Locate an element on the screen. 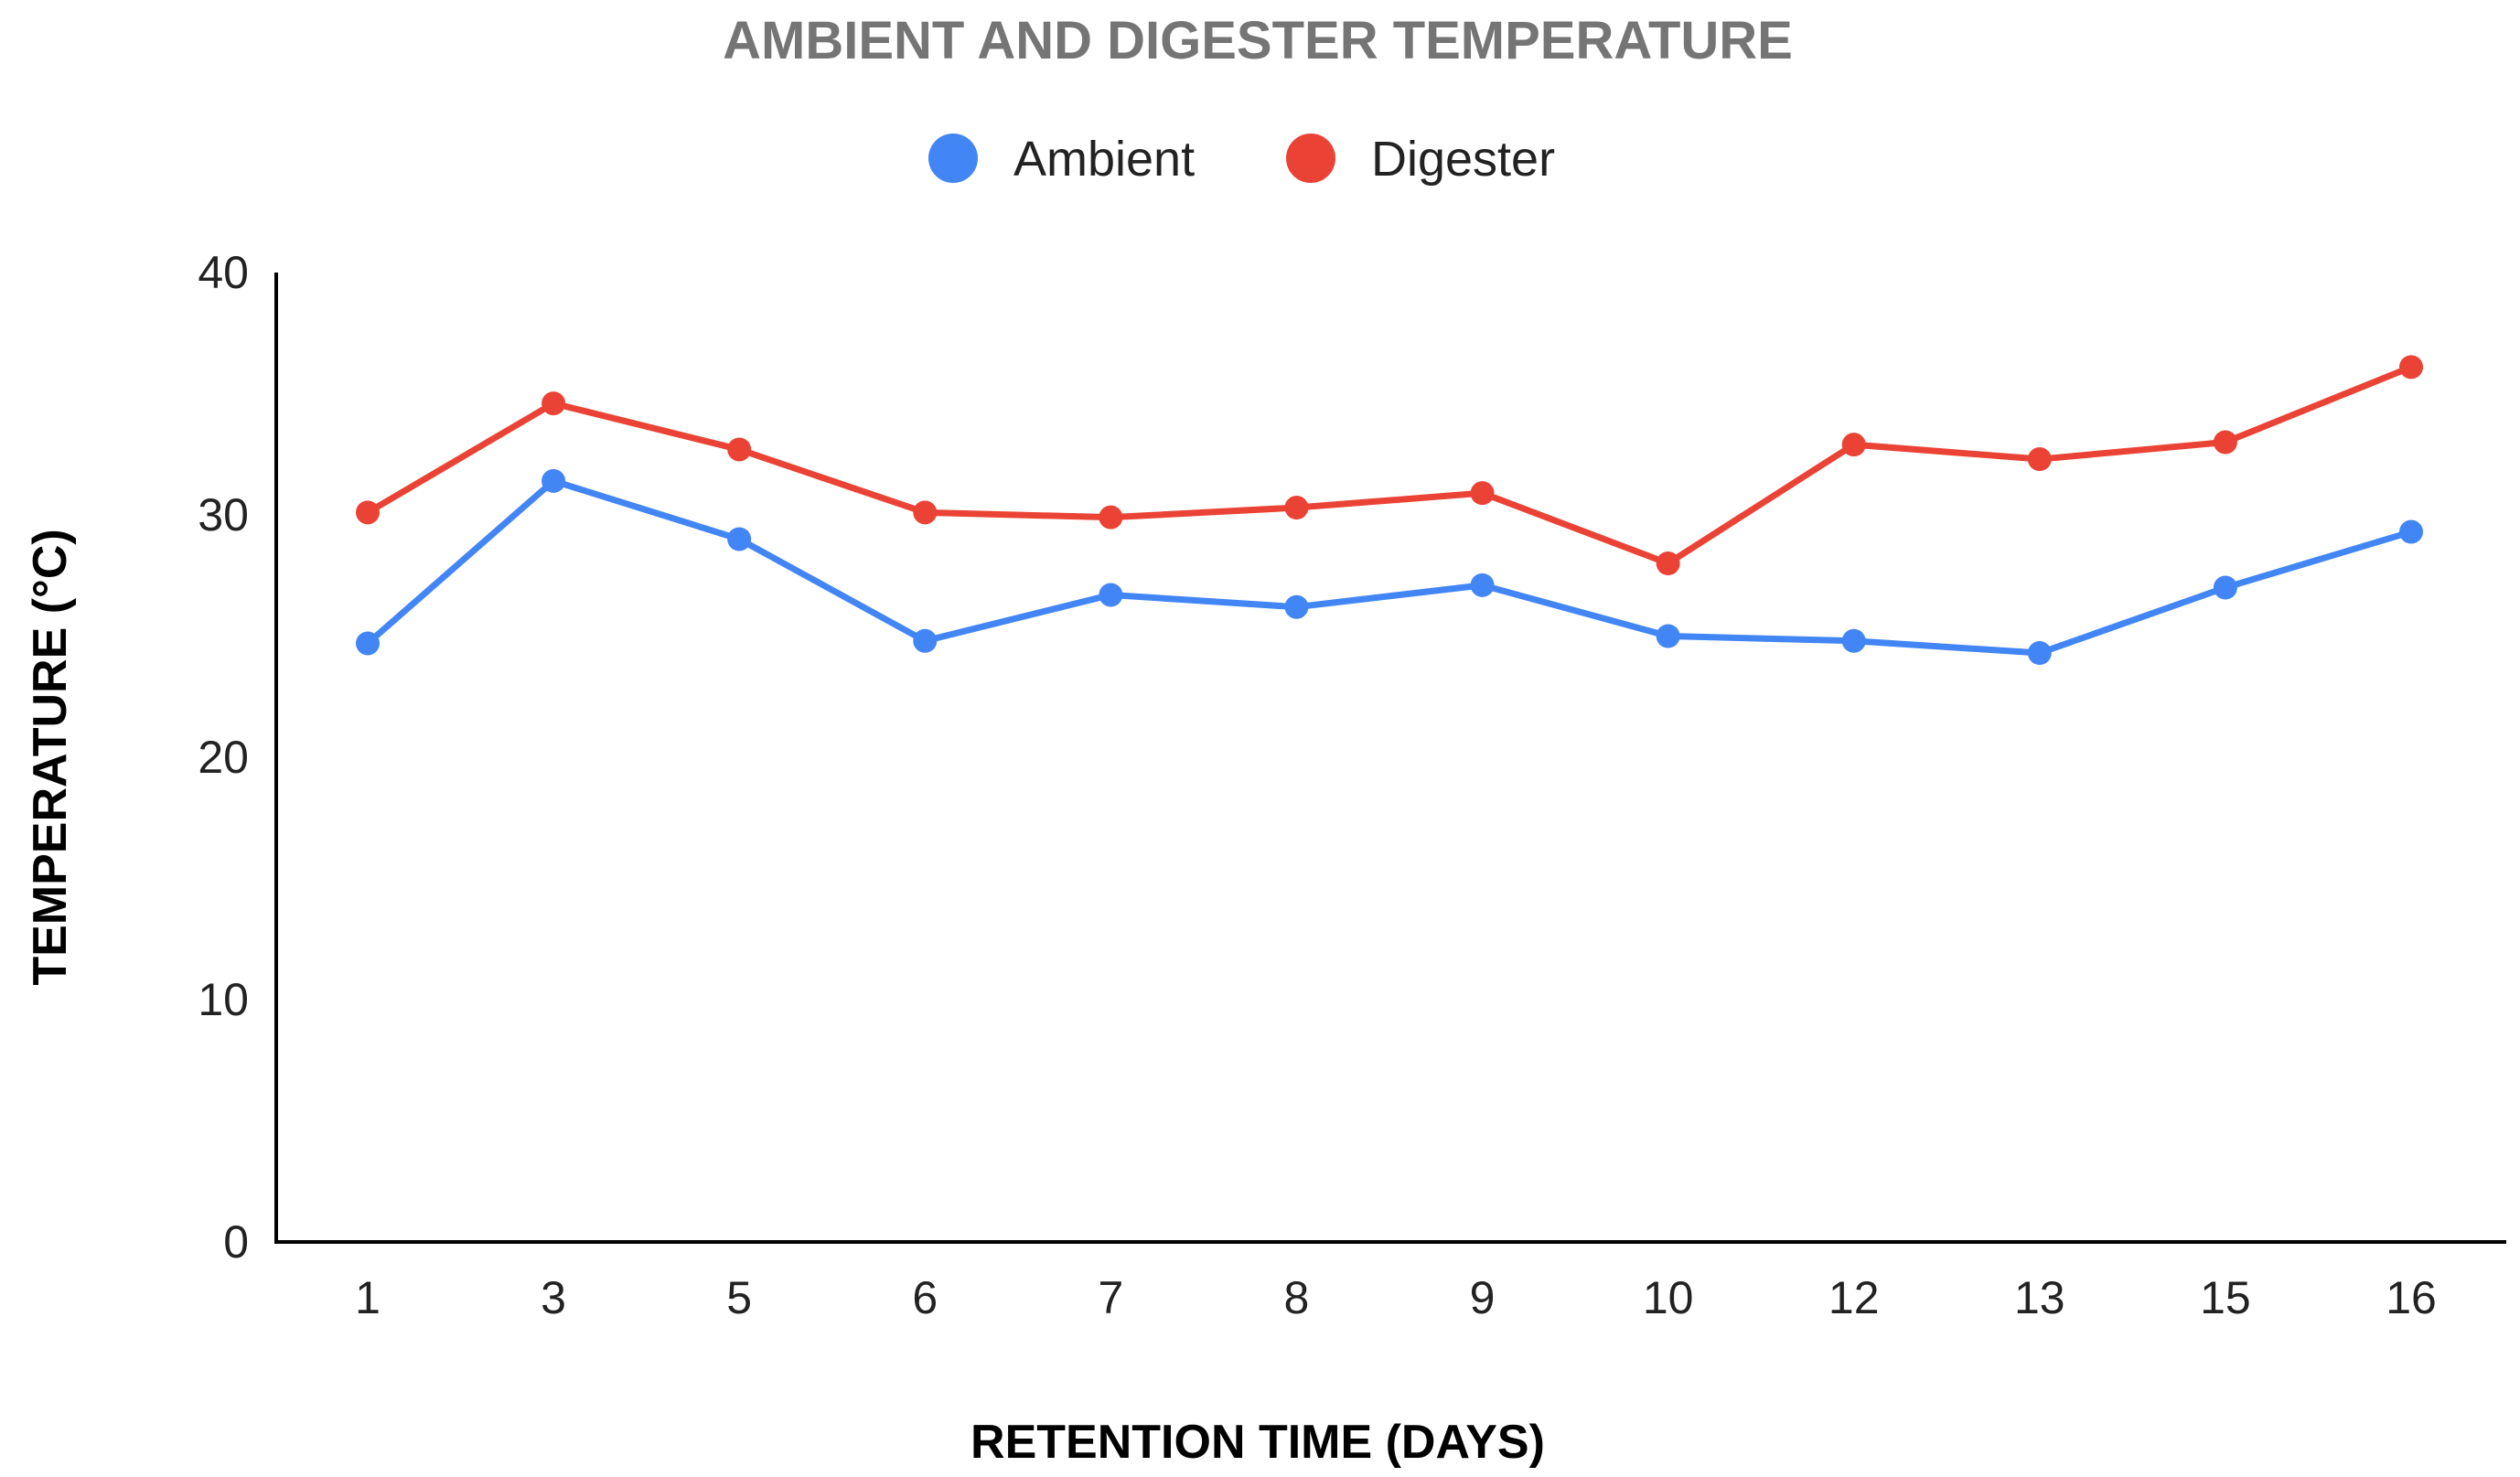  x-tick-label: 7 is located at coordinates (1110, 1297).